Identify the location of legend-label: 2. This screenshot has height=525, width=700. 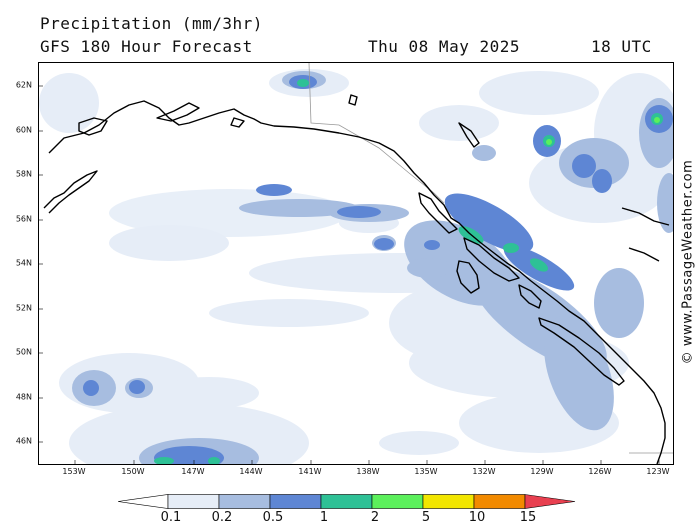
(375, 517).